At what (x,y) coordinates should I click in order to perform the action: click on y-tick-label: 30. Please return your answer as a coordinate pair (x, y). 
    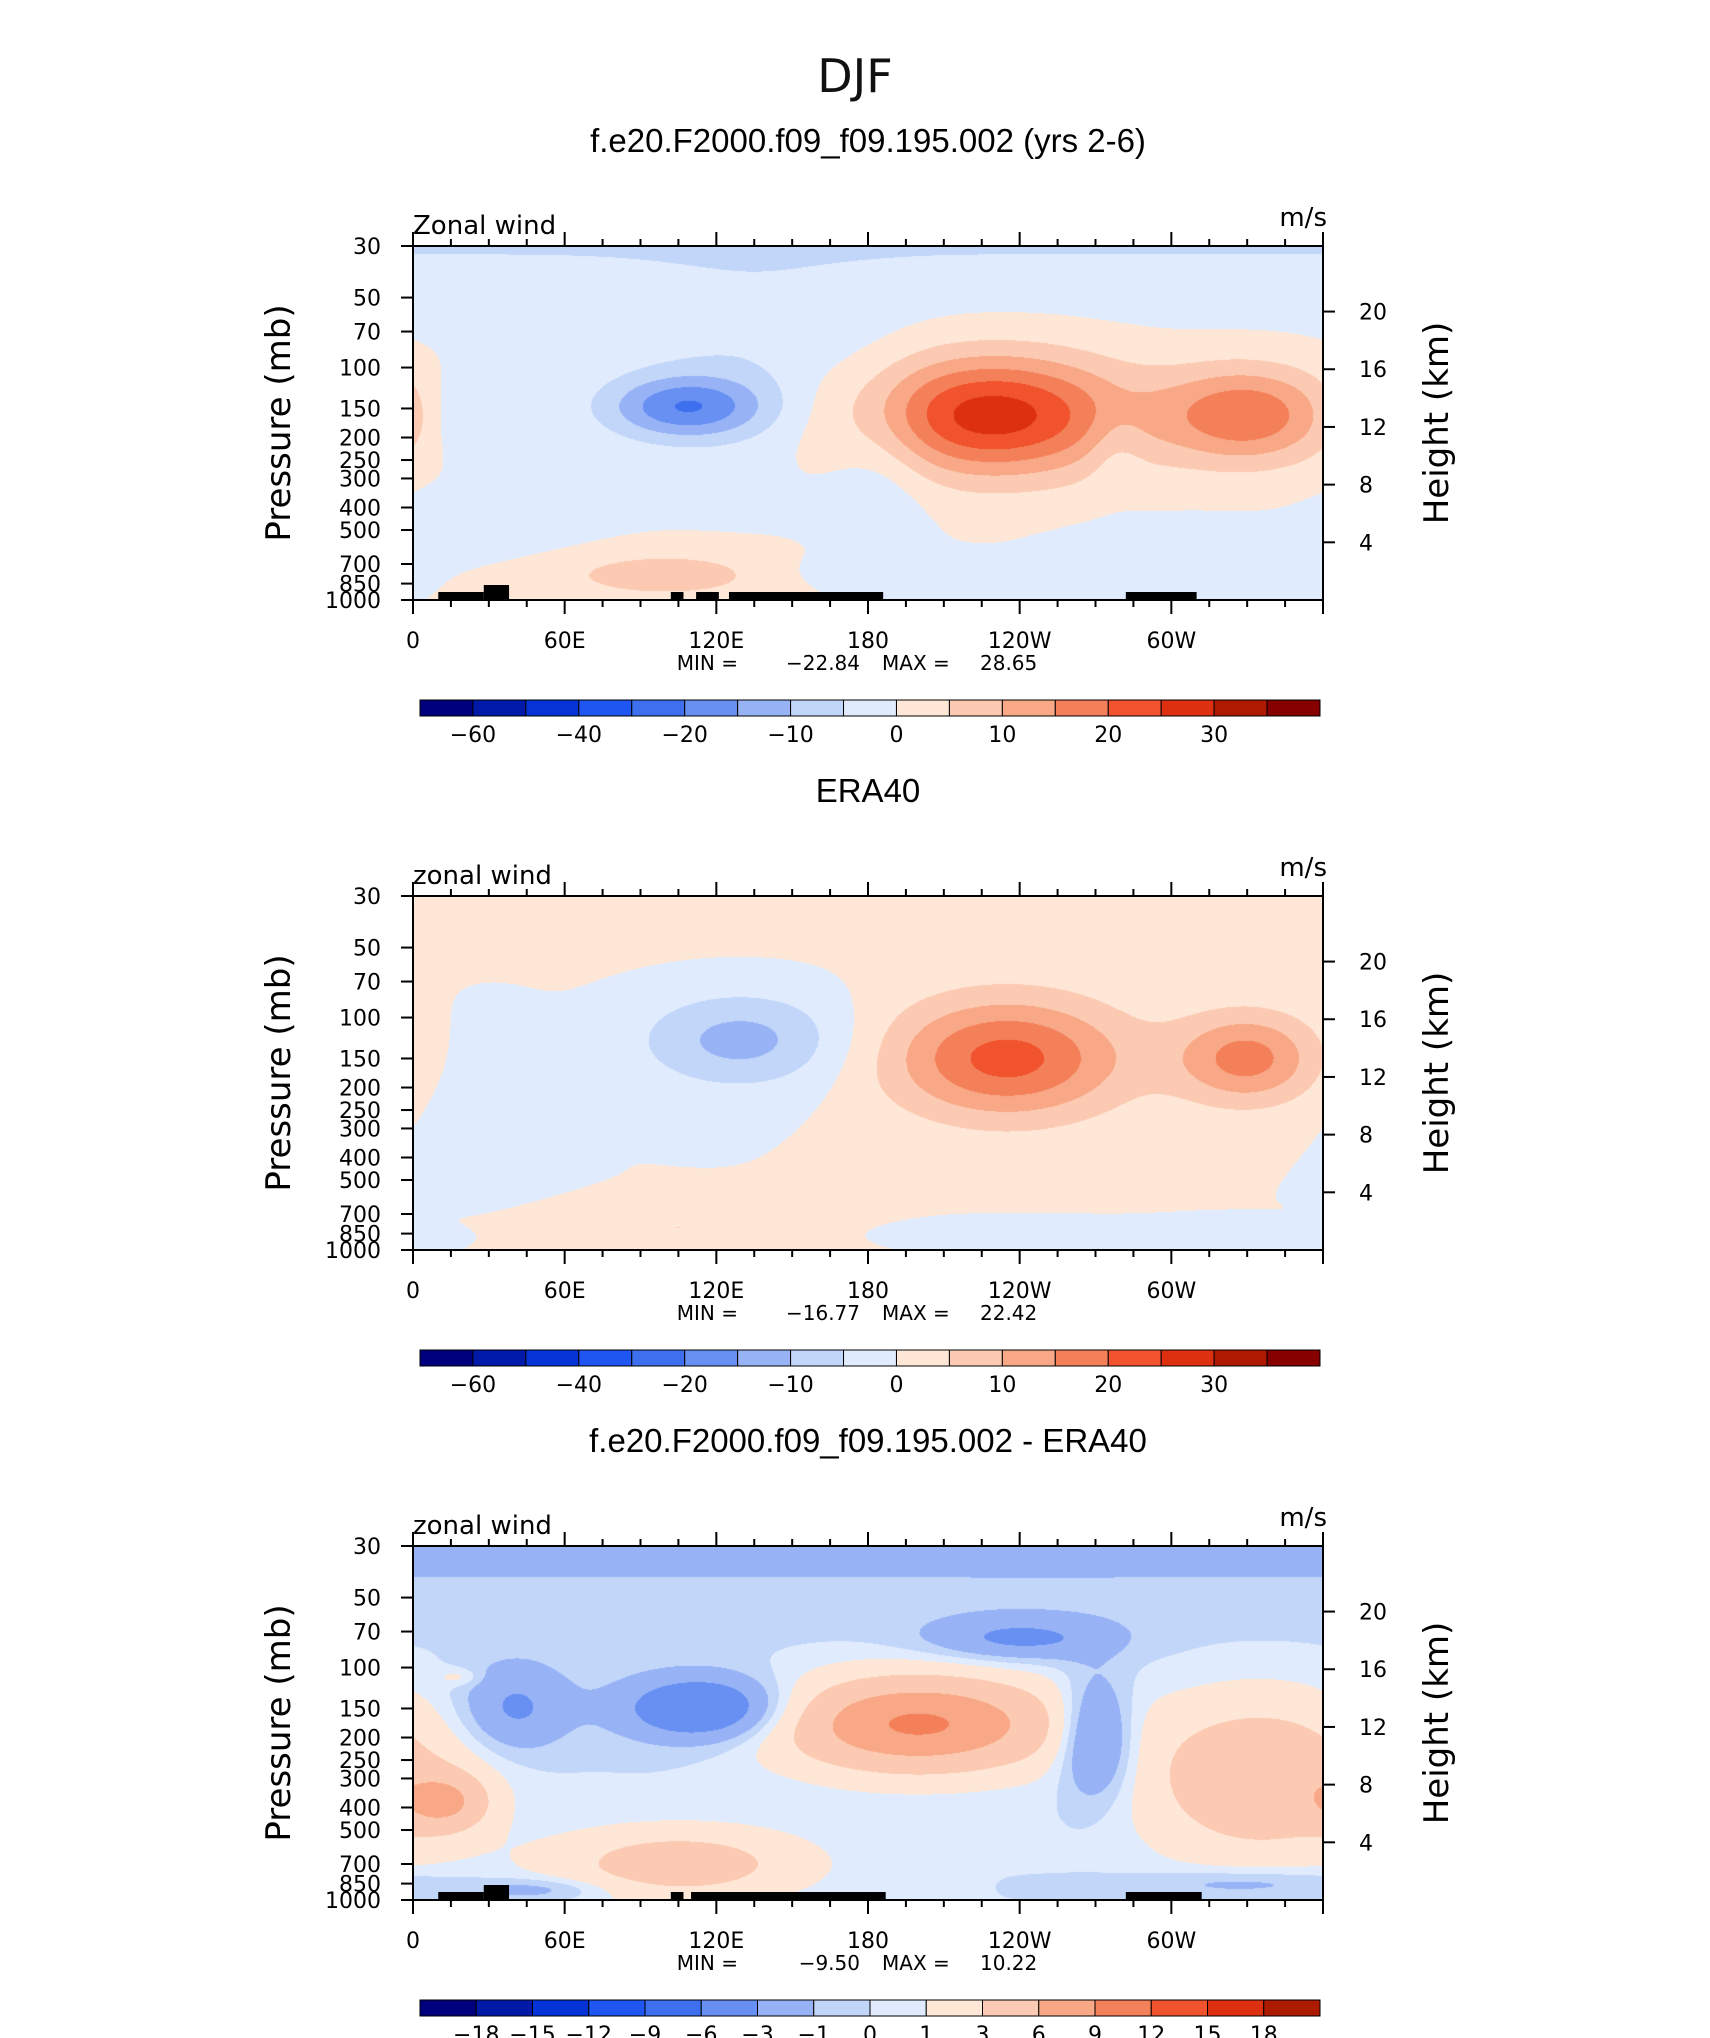
    Looking at the image, I should click on (367, 247).